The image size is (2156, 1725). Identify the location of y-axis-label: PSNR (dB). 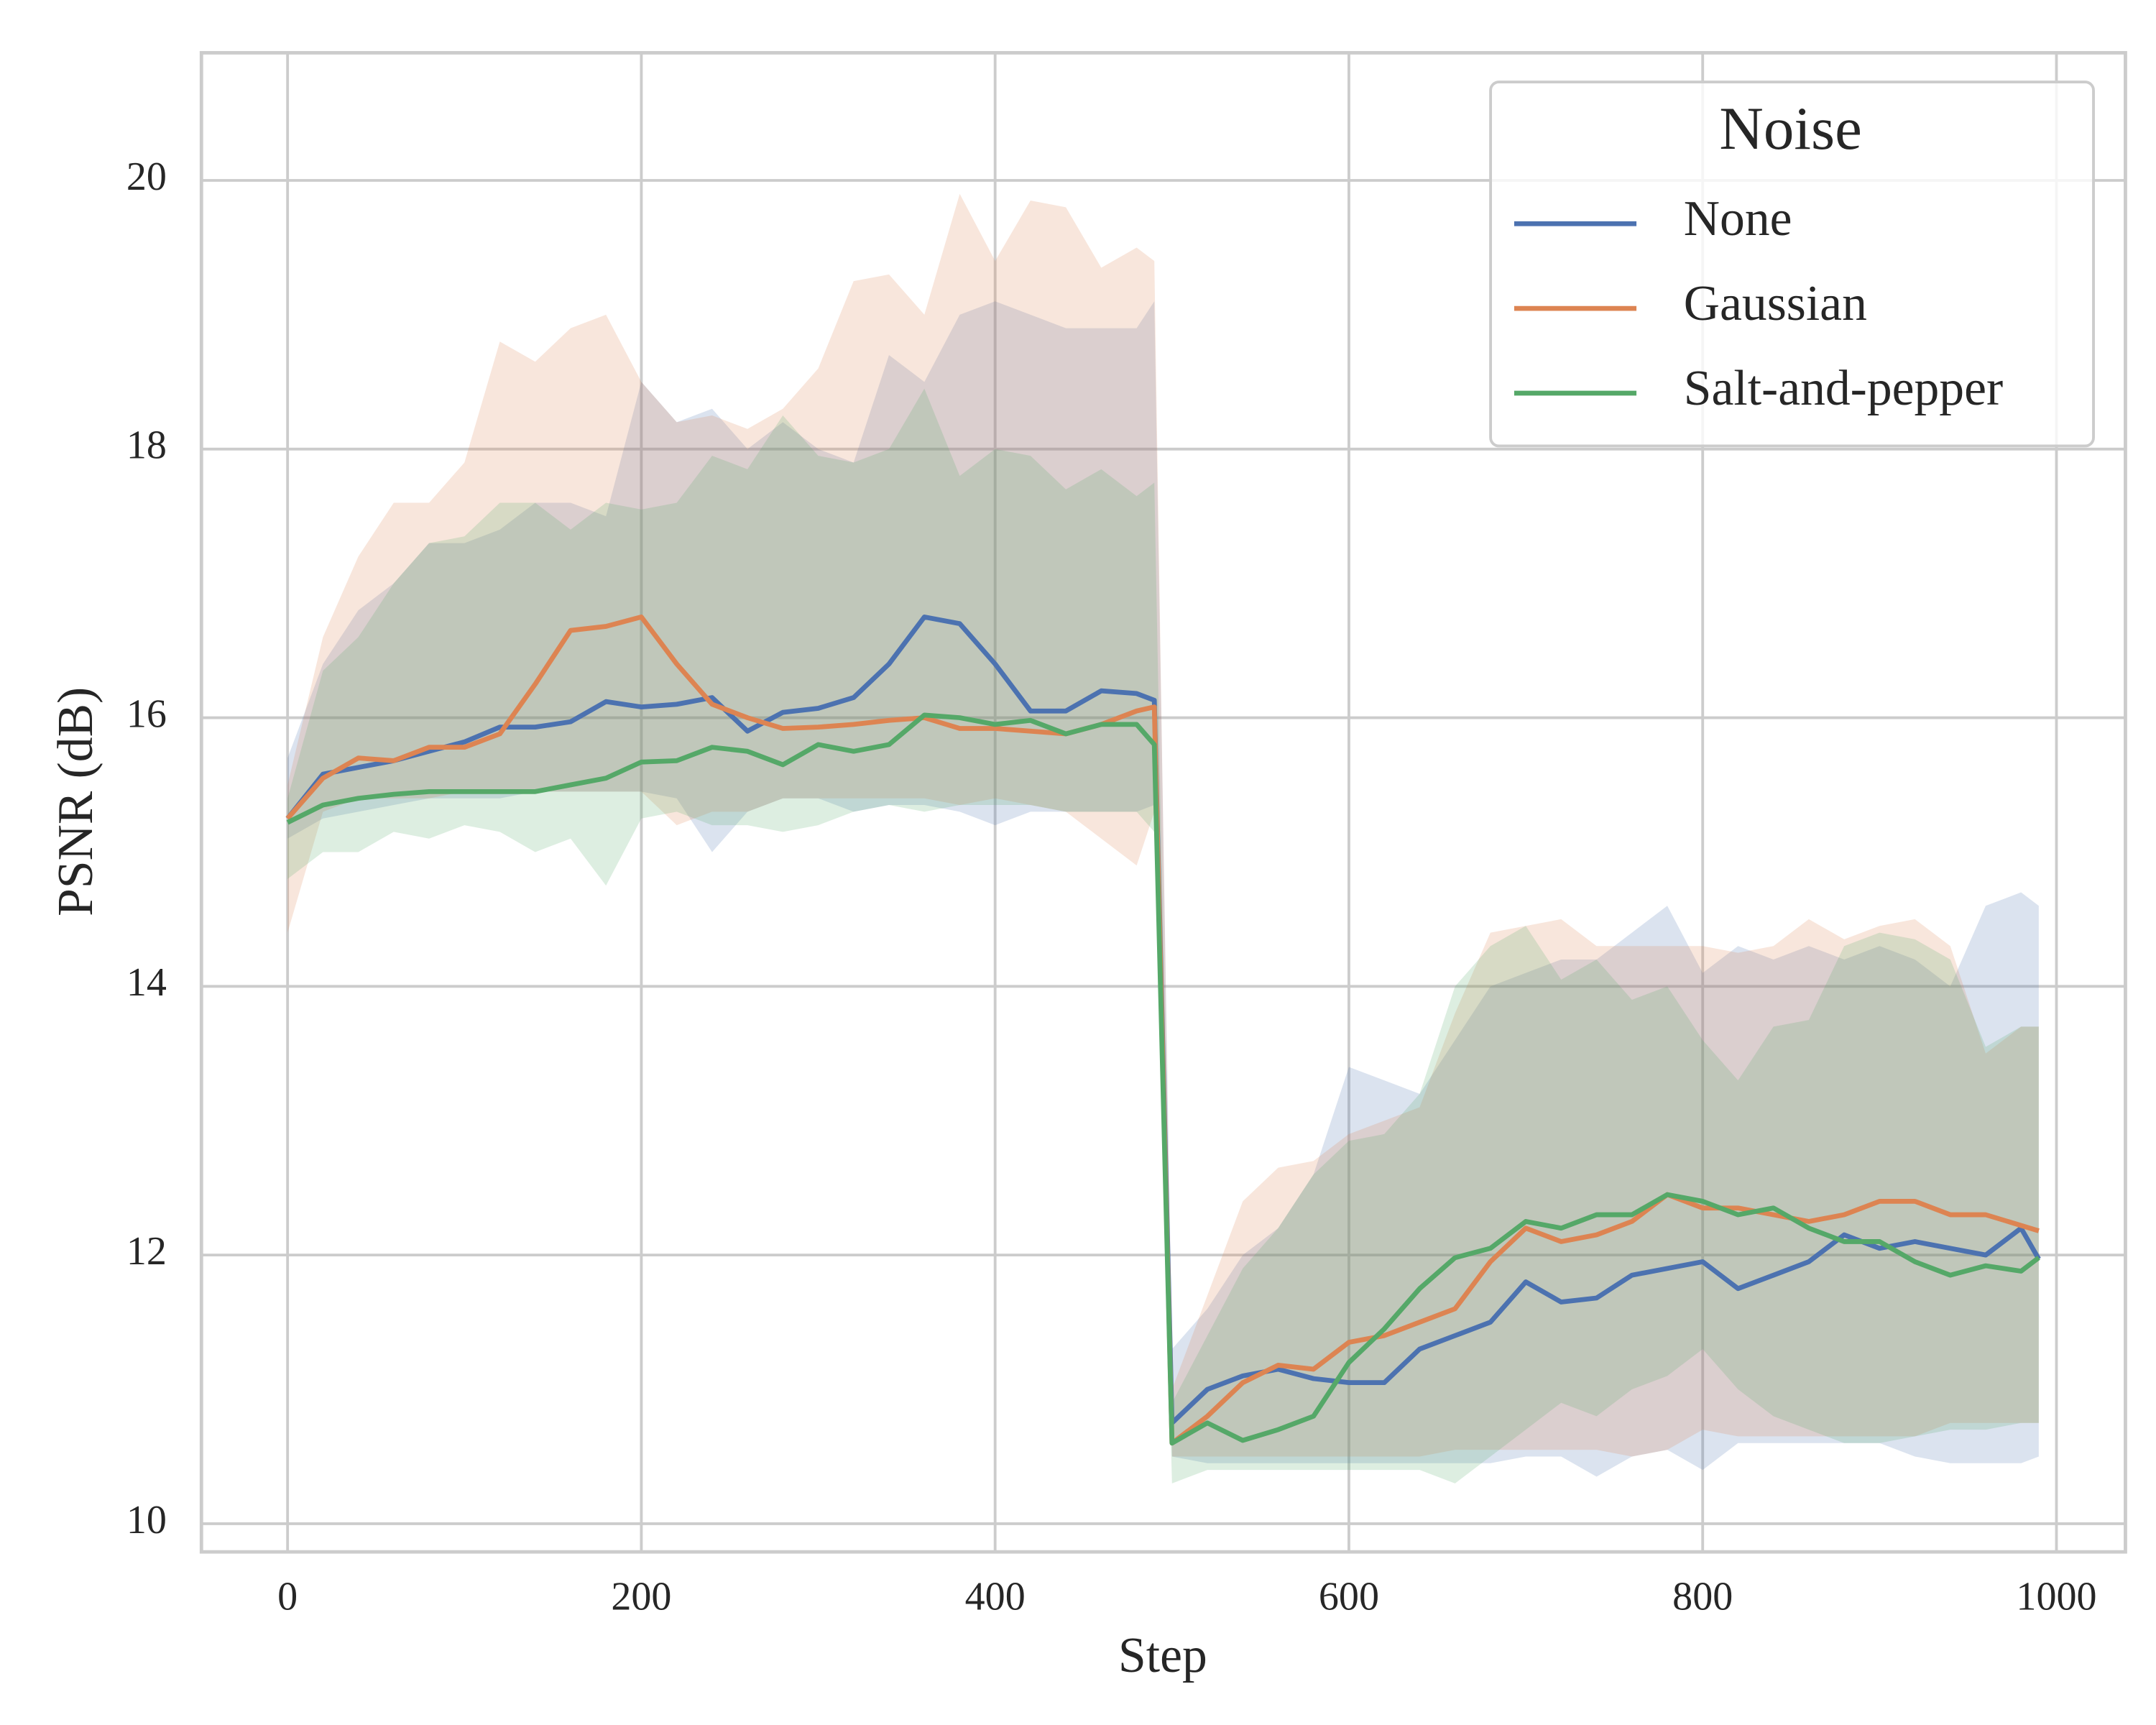
(75, 801).